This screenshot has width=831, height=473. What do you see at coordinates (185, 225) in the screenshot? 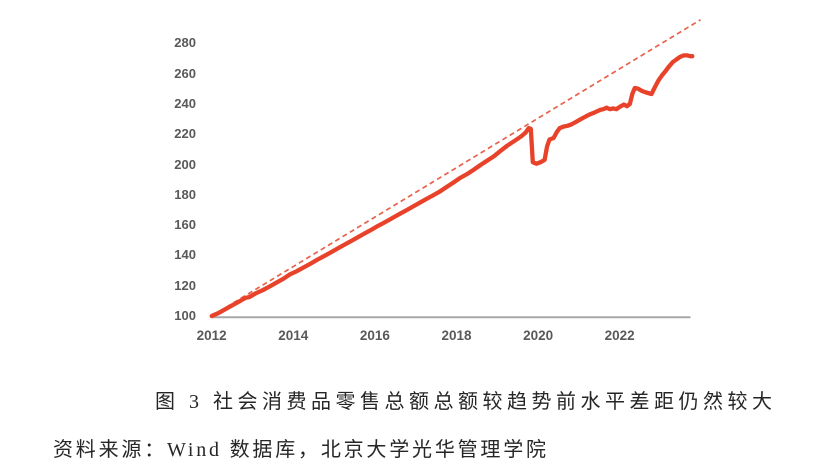
I see `y-axis-tick-label: 160` at bounding box center [185, 225].